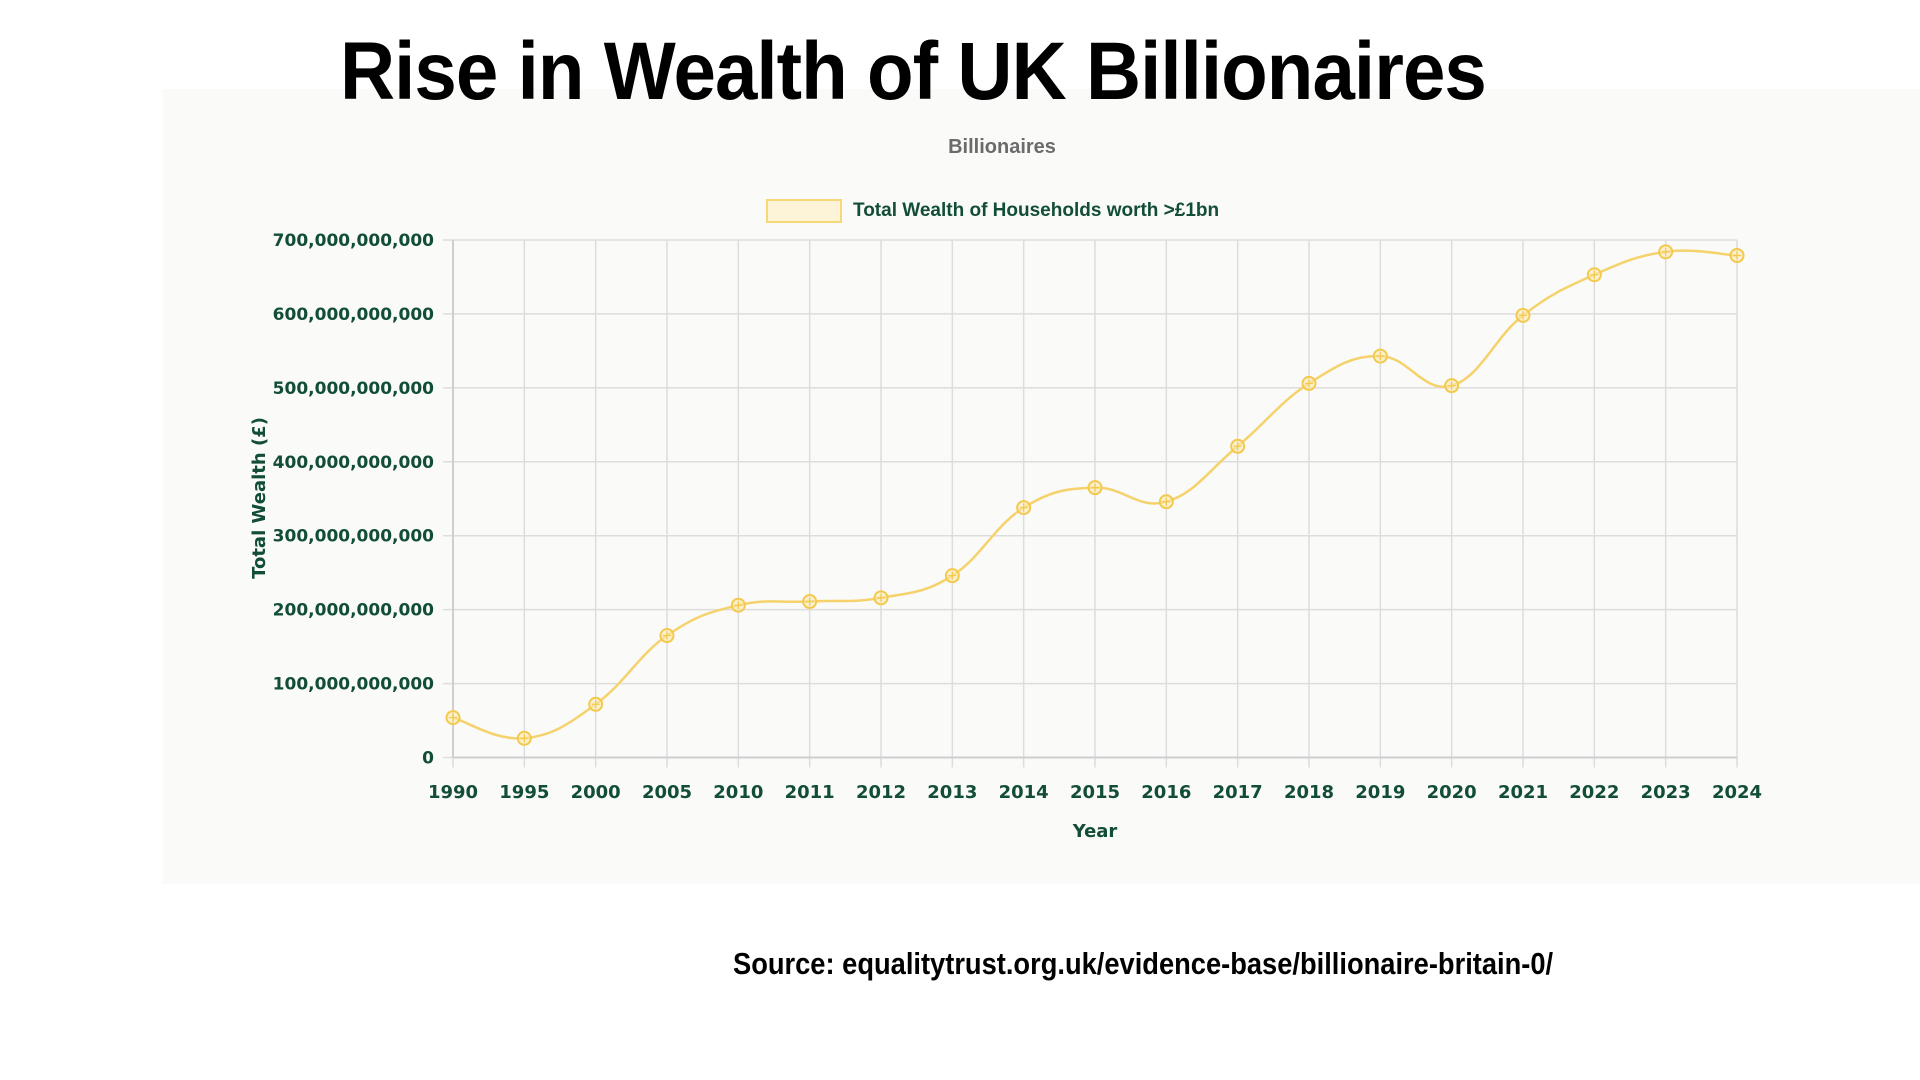  Describe the element at coordinates (881, 598) in the screenshot. I see `data-point: 2012: 216,000,000,000` at that location.